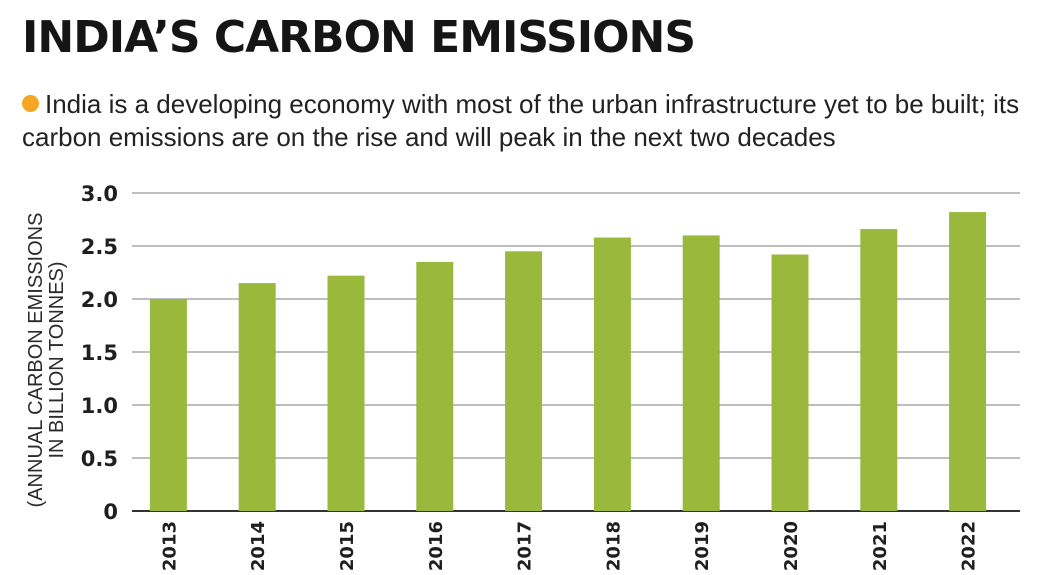 This screenshot has width=1044, height=575. Describe the element at coordinates (346, 393) in the screenshot. I see `bar-2015` at that location.